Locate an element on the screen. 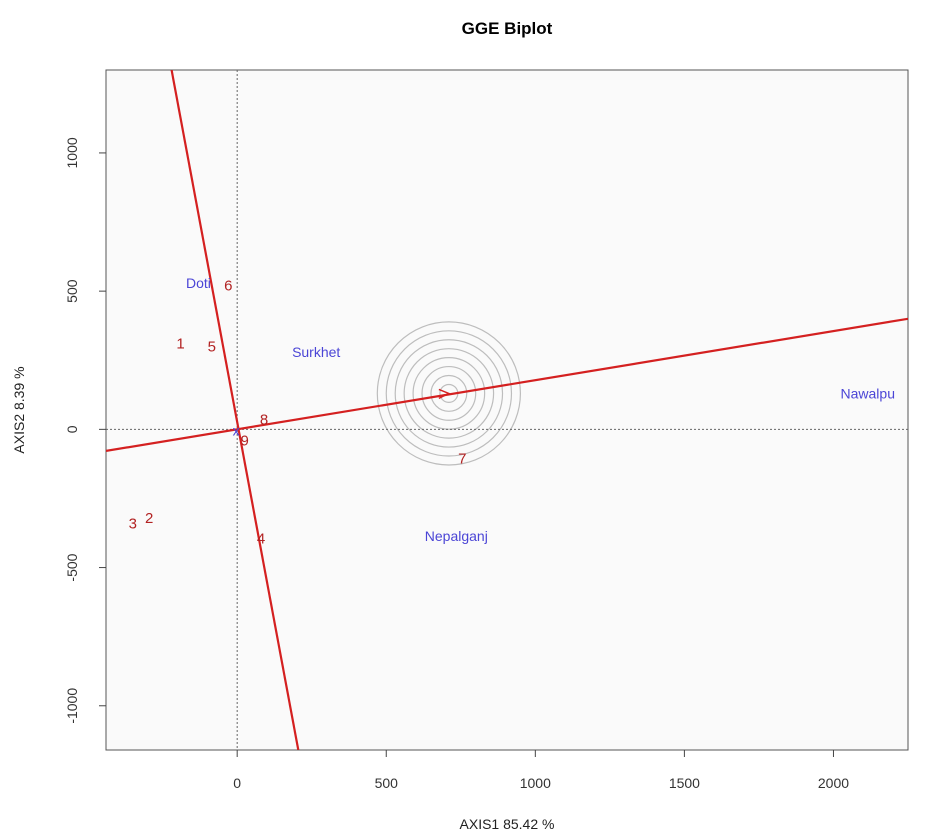 The width and height of the screenshot is (940, 839). x-tick-label: 0 is located at coordinates (237, 783).